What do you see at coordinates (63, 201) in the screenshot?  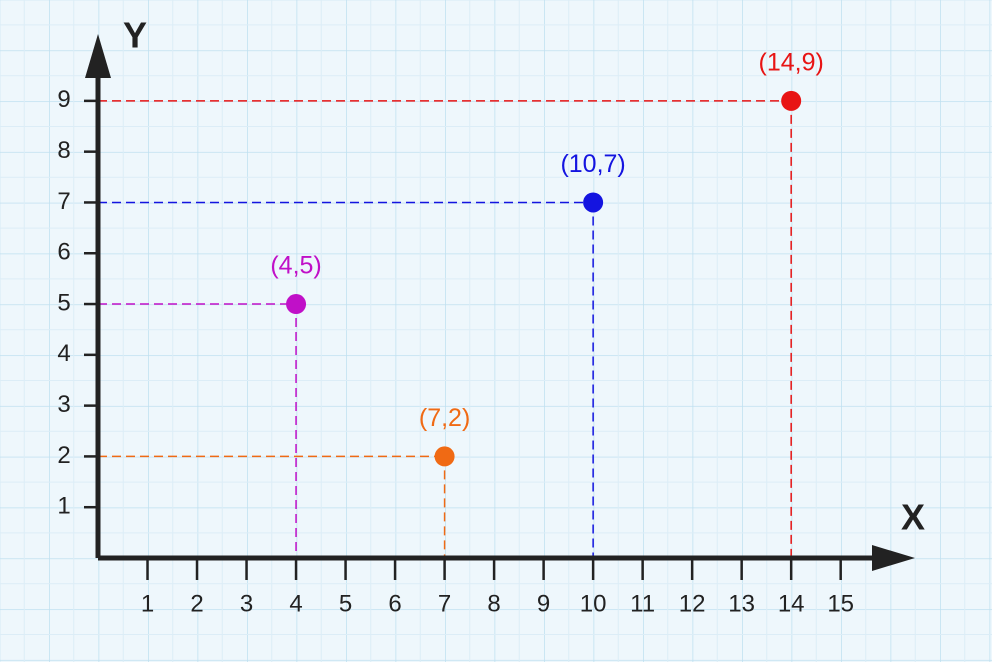 I see `y-tick-label: 7` at bounding box center [63, 201].